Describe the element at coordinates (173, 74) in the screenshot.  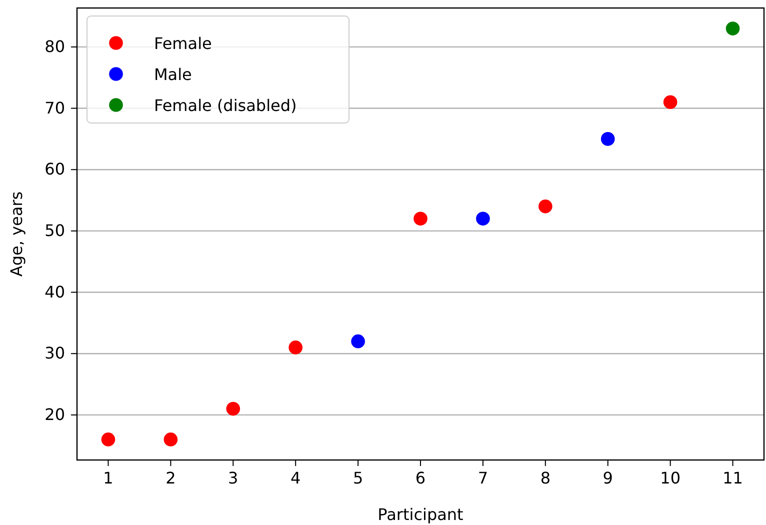
I see `legend-label: Male` at that location.